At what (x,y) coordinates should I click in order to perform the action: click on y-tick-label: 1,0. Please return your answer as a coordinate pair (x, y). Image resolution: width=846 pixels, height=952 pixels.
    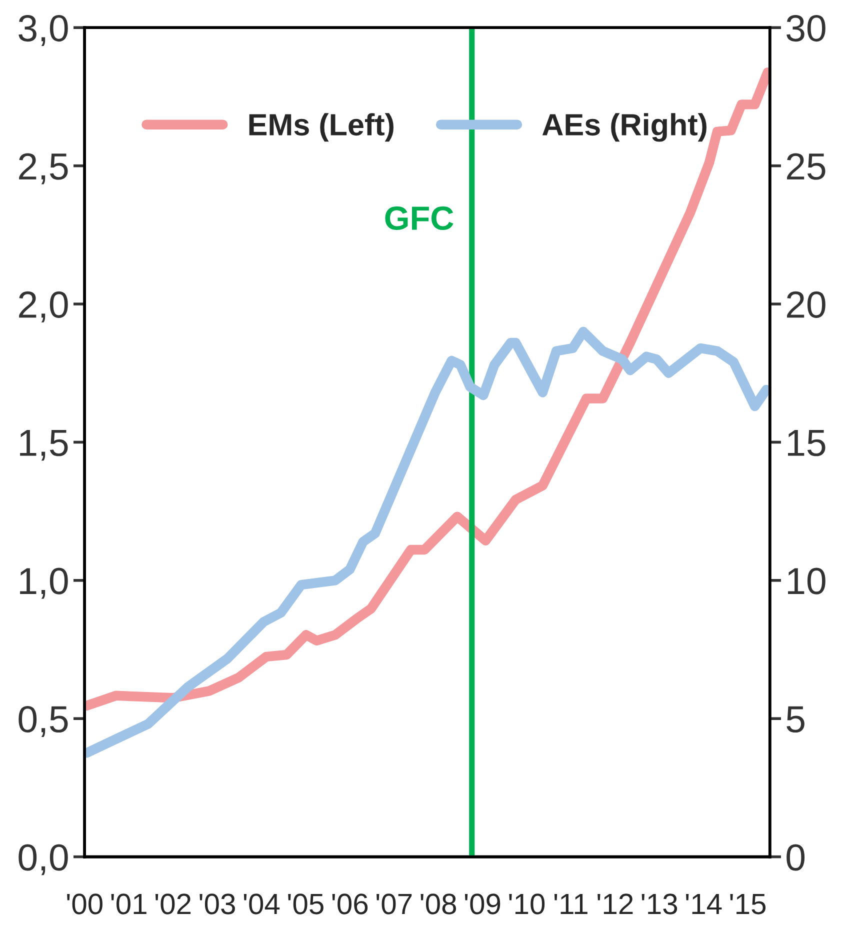
    Looking at the image, I should click on (44, 583).